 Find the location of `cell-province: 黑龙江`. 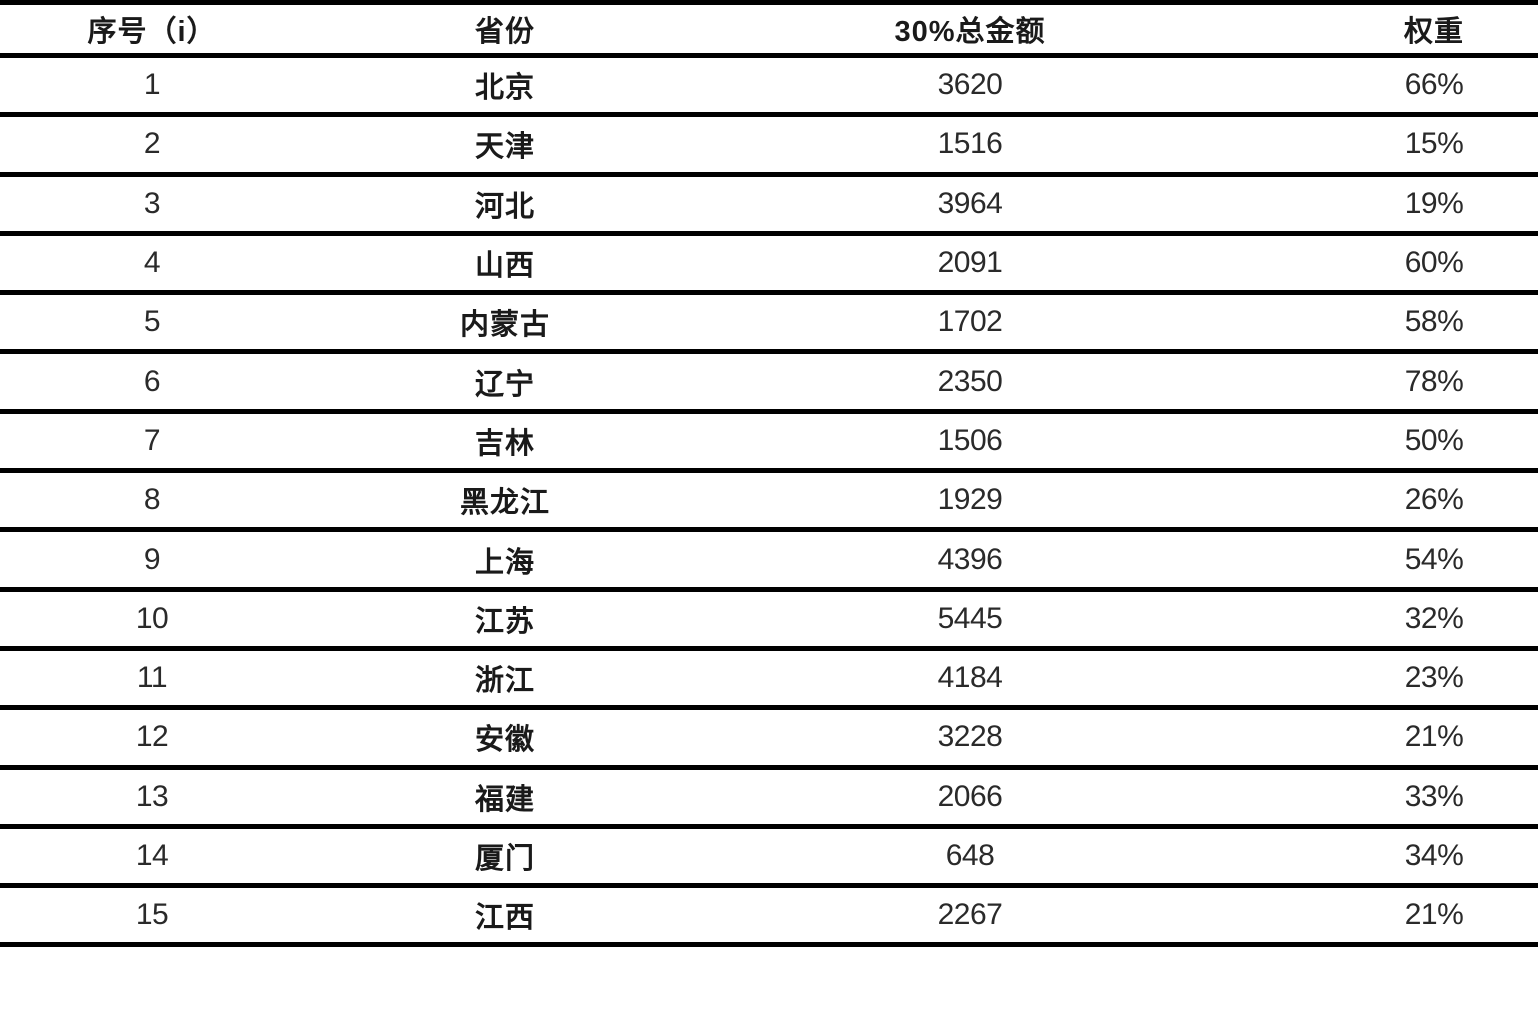

cell-province: 黑龙江 is located at coordinates (505, 501).